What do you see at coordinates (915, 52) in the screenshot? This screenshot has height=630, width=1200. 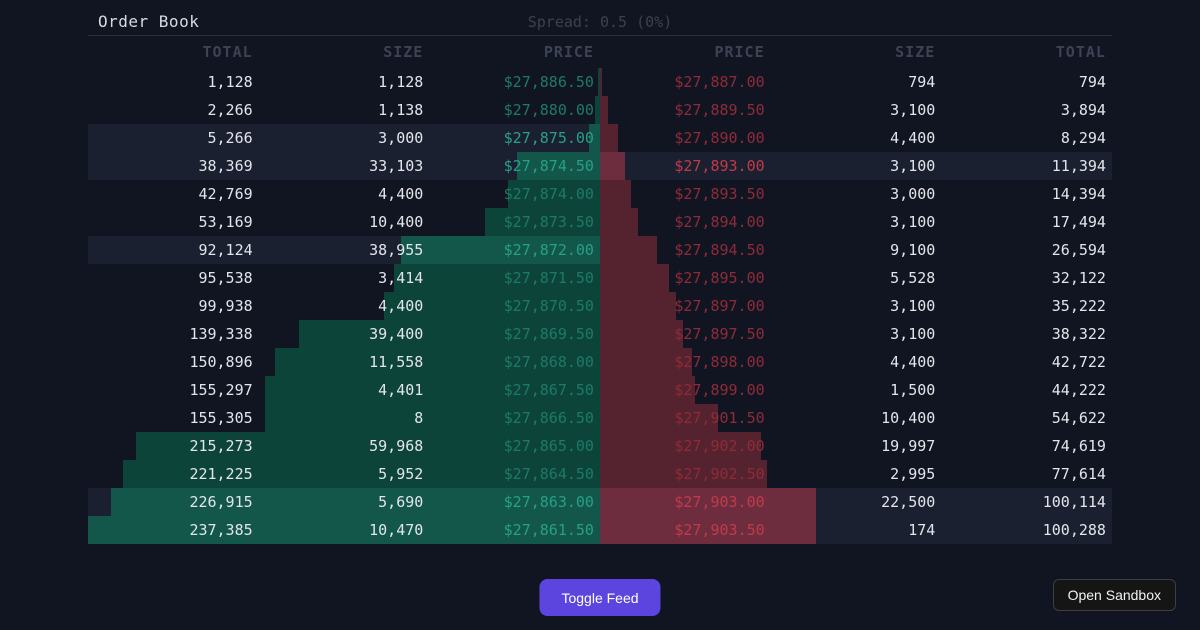 I see `col-header-ask-size: SIZE` at bounding box center [915, 52].